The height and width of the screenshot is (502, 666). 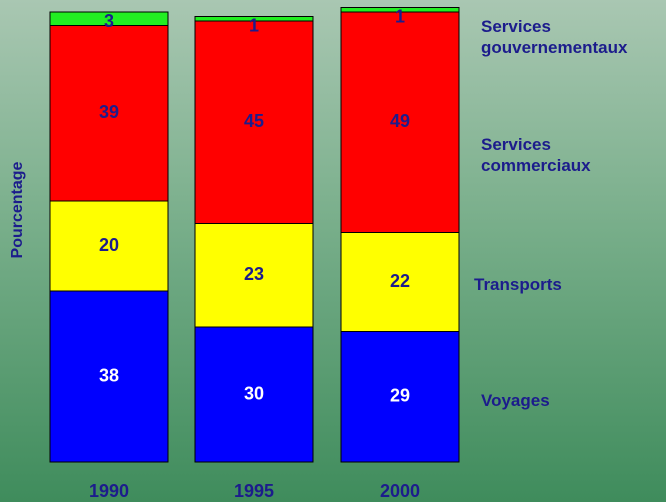 I want to click on data-label: 45, so click(x=254, y=121).